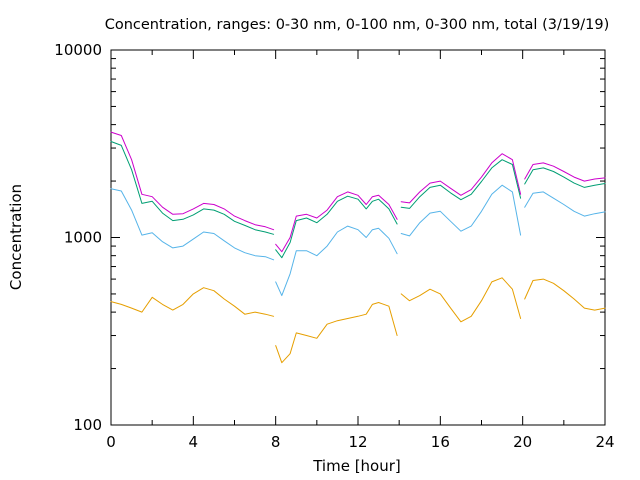 This screenshot has height=480, width=640. I want to click on x-tick-label: 0, so click(111, 442).